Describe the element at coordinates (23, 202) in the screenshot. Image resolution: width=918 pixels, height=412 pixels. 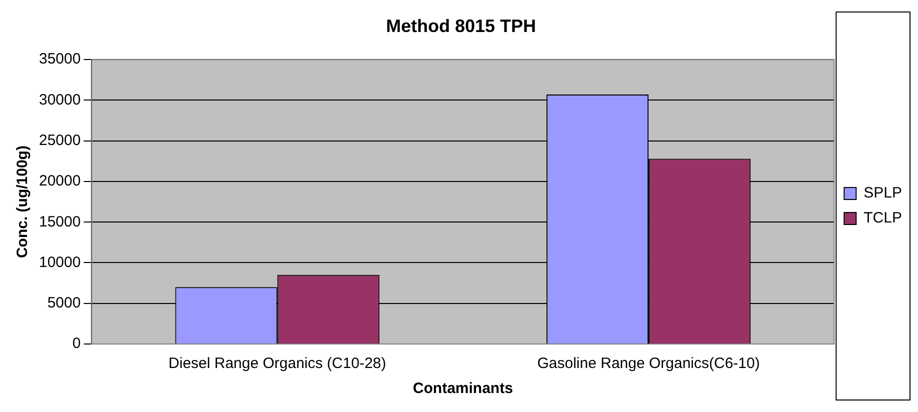
I see `y-axis-title: Conc. (ug/100g)` at that location.